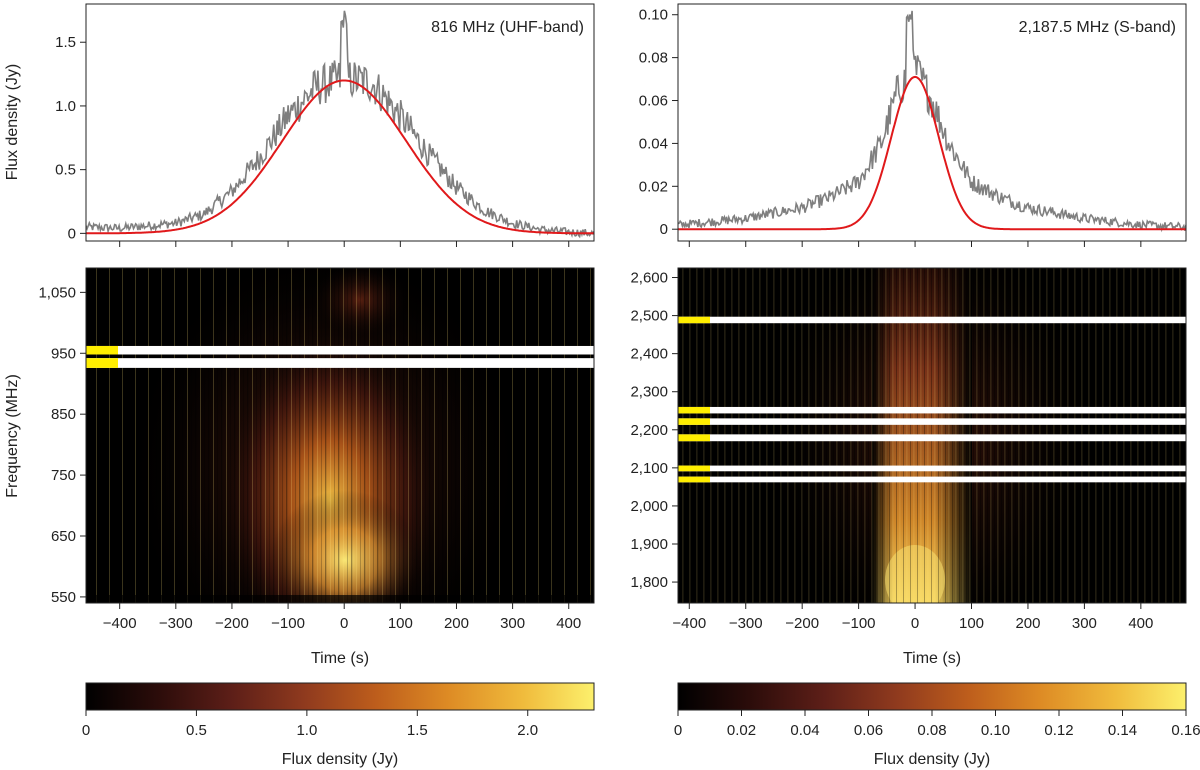  Describe the element at coordinates (340, 696) in the screenshot. I see `uhf-colorbar-gradient` at that location.